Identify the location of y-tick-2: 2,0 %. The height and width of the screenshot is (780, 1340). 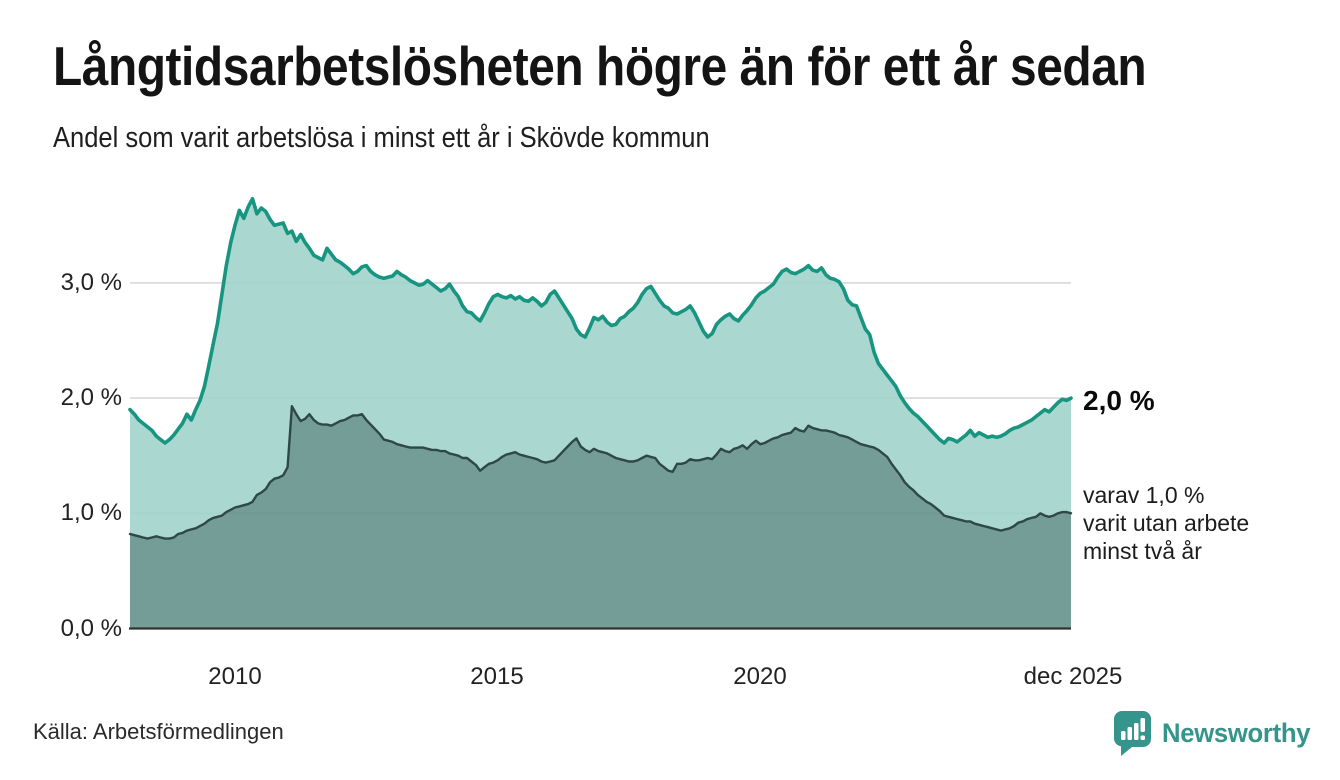
(91, 397).